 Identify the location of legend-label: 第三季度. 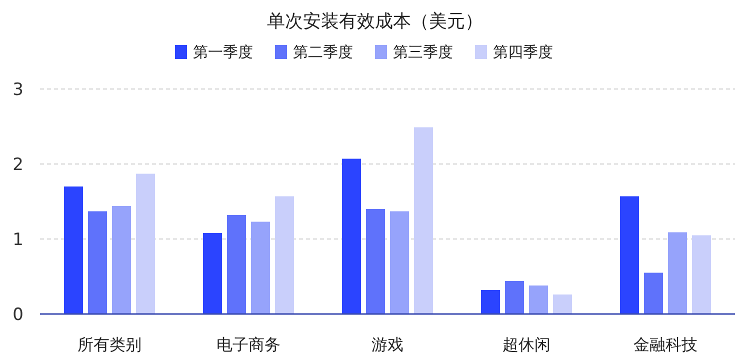
(423, 52).